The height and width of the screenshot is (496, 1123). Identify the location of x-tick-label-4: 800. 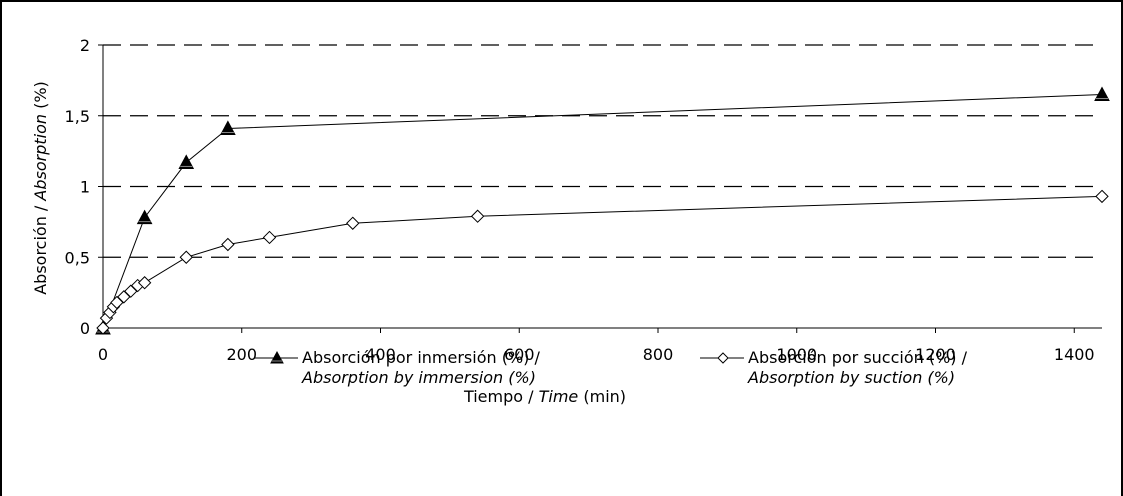
(658, 354).